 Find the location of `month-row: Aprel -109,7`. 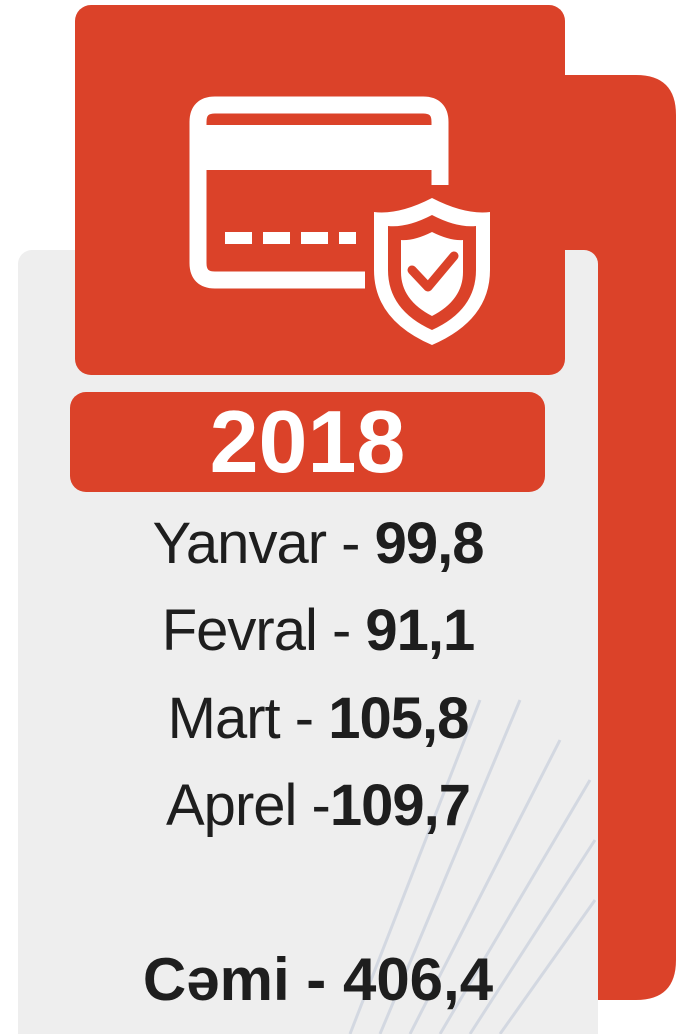

month-row: Aprel -109,7 is located at coordinates (318, 805).